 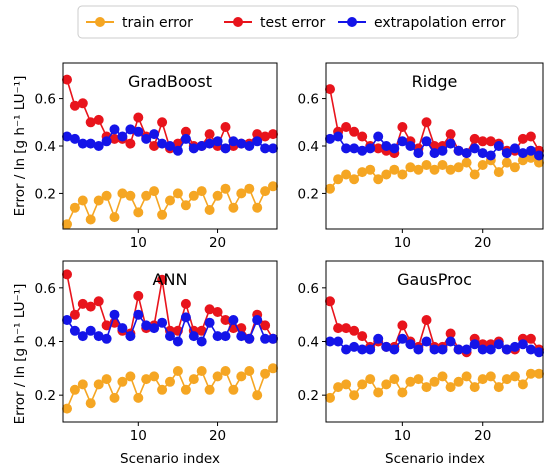 I want to click on legend-extrapolation-marker, so click(x=352, y=22).